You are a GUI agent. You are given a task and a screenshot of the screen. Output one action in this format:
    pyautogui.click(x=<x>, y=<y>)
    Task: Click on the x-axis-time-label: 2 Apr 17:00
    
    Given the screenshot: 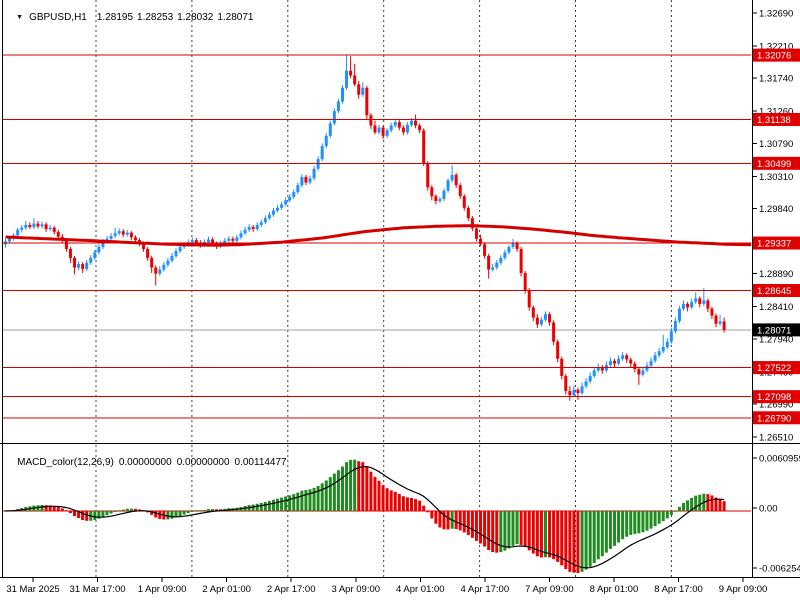 What is the action you would take?
    pyautogui.click(x=291, y=589)
    